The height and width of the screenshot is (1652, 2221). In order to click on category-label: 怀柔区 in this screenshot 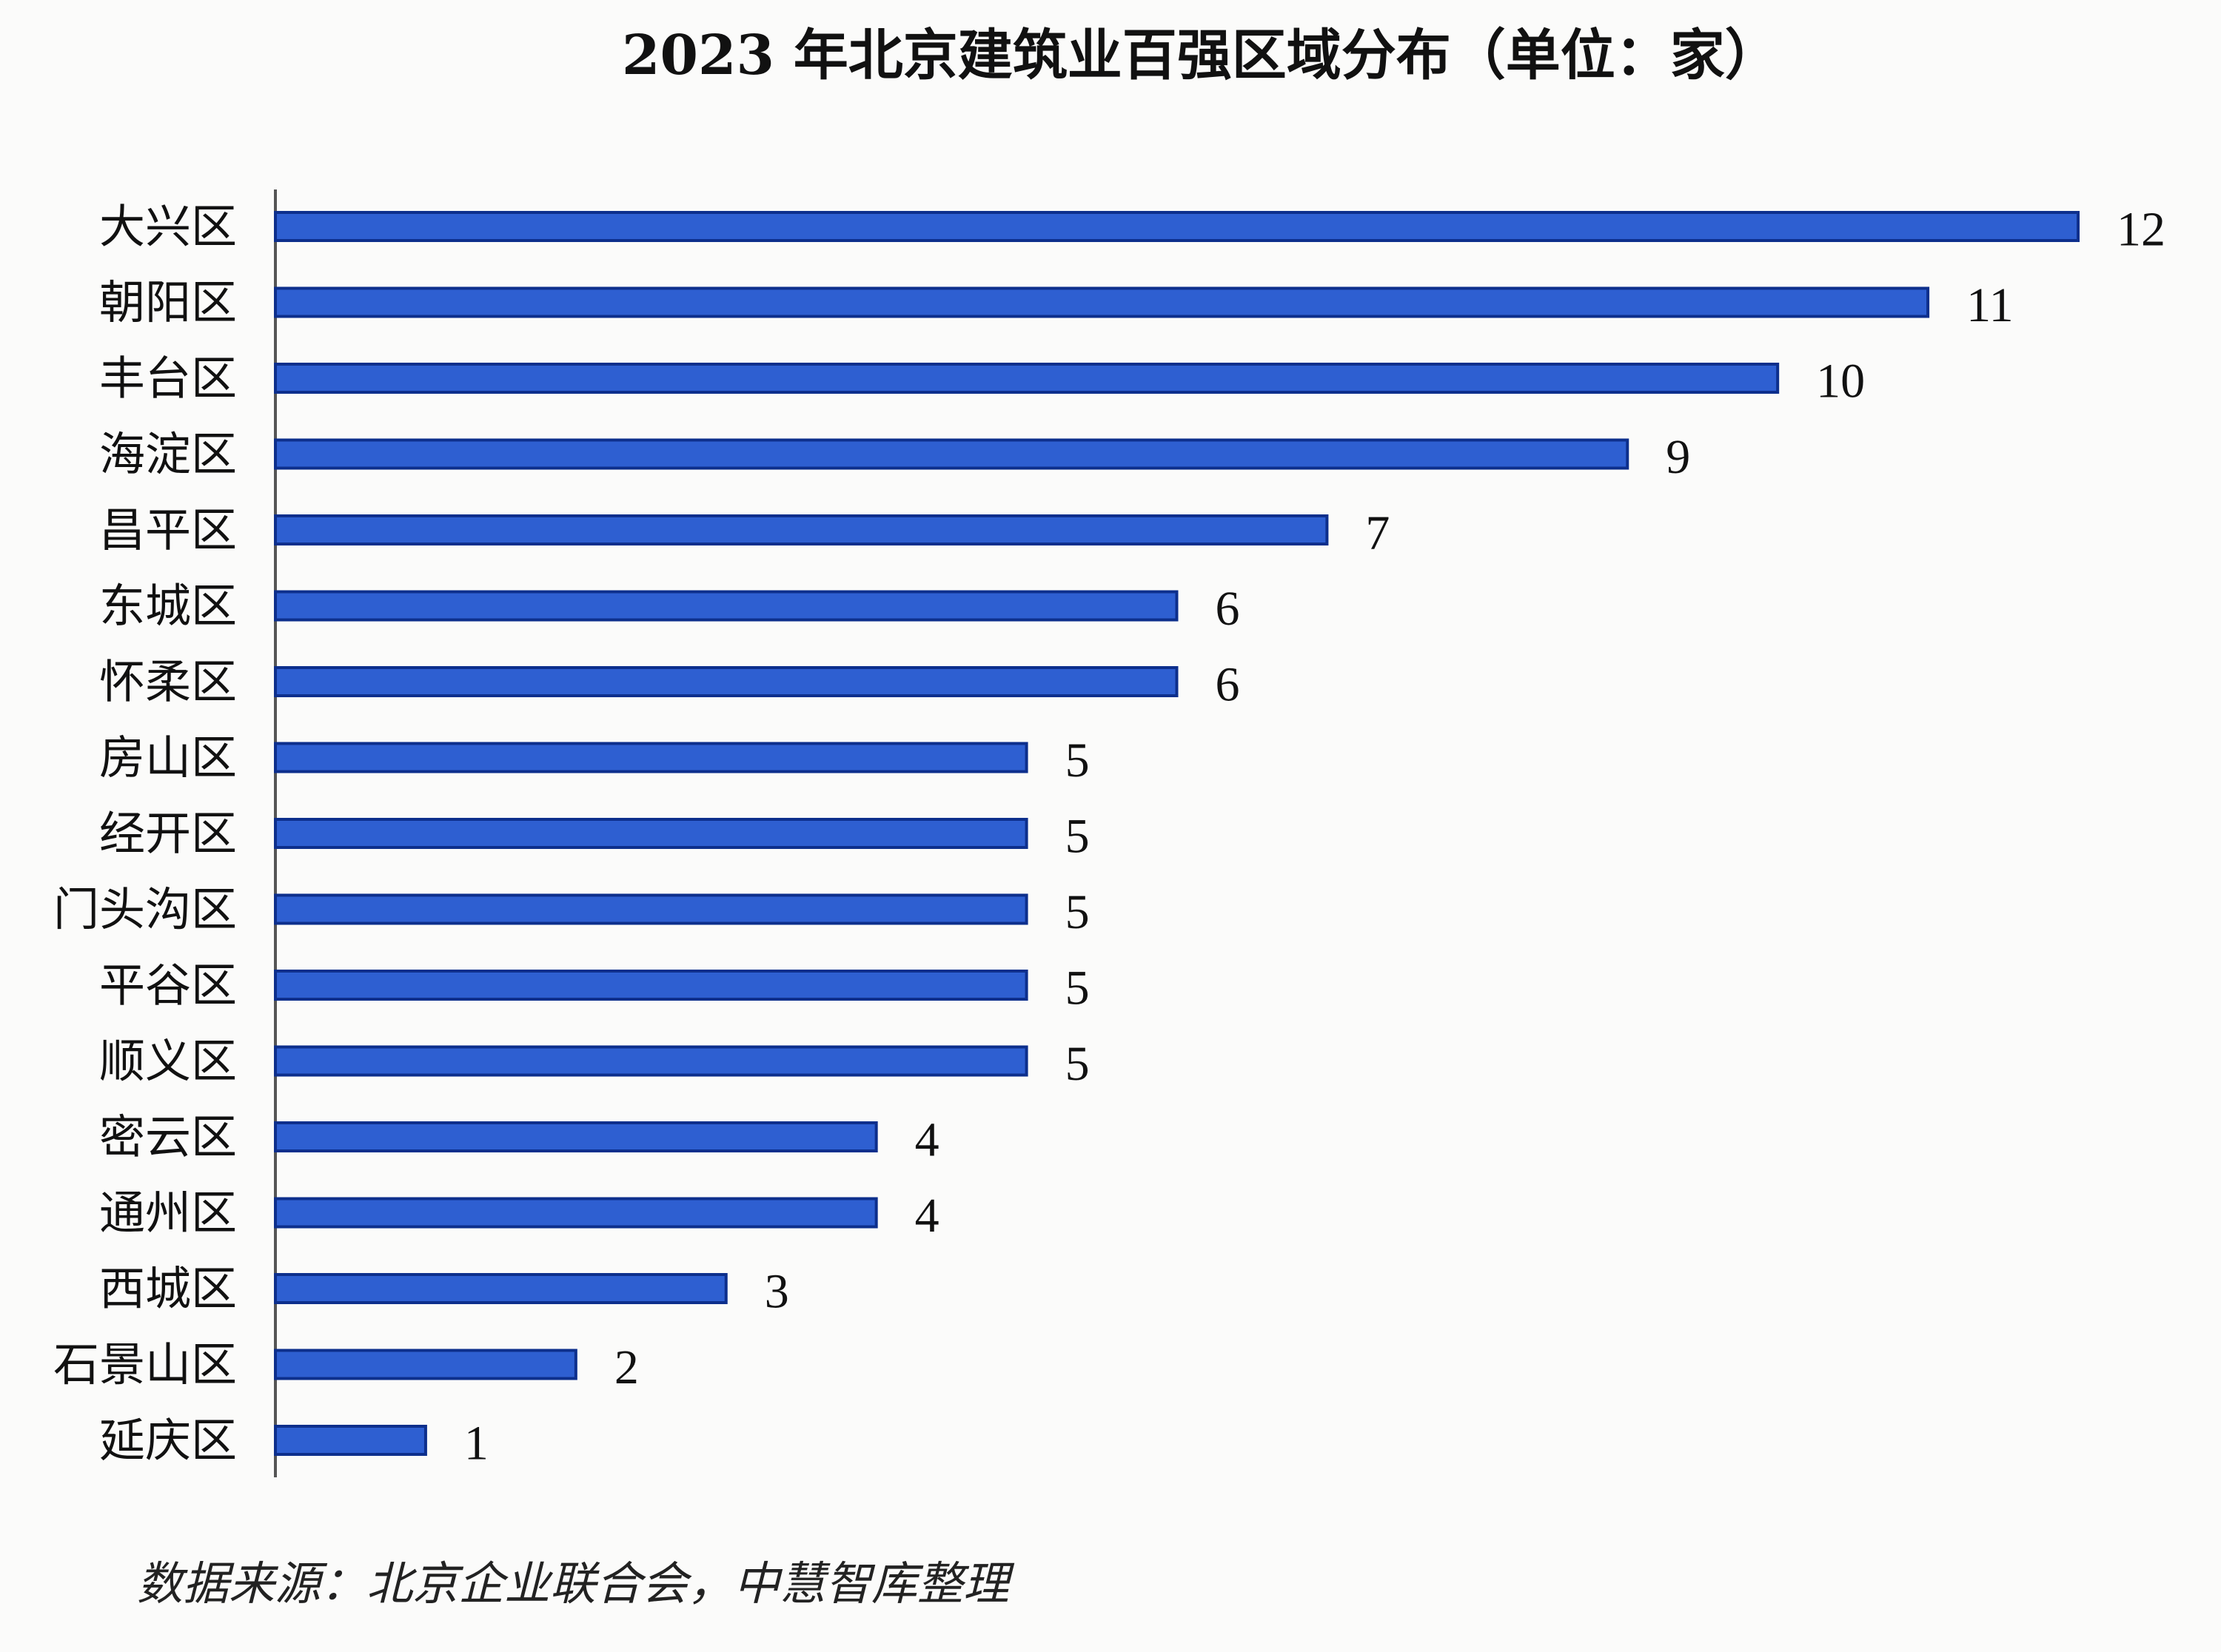, I will do `click(168, 682)`.